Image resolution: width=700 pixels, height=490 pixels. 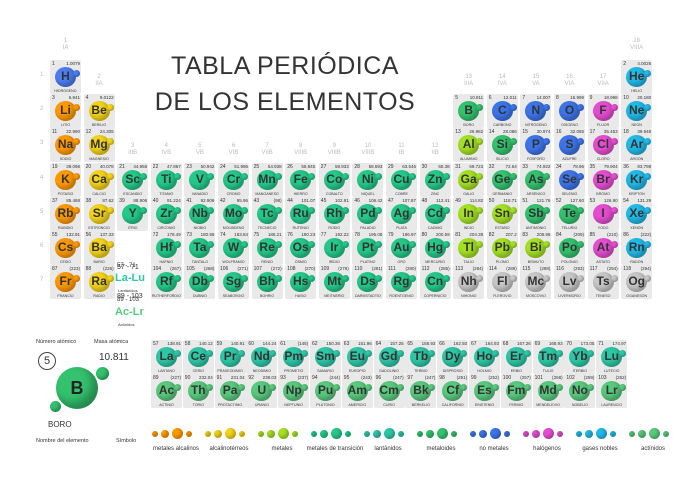 I want to click on element-fe: 26 55.845 Fe HIERRO, so click(x=301, y=179).